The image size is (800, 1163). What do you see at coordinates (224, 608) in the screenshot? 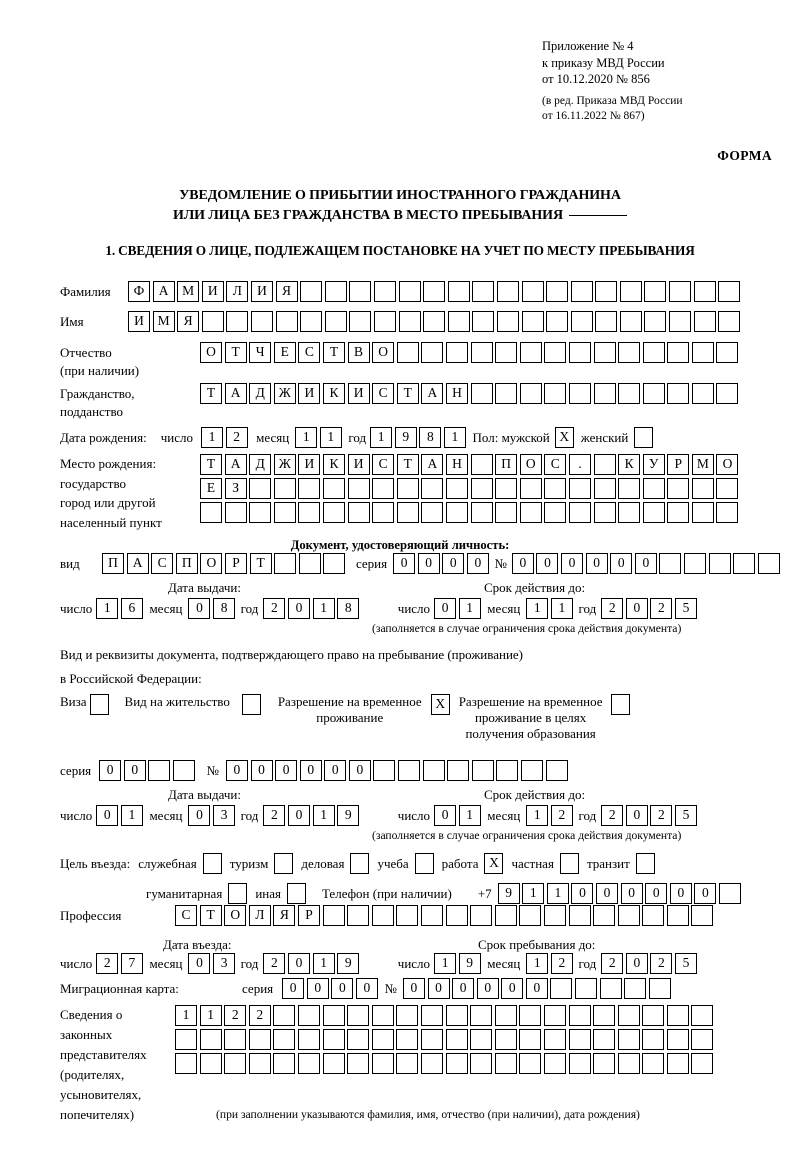
I see `id-issue-month-input-cell-2: 8` at bounding box center [224, 608].